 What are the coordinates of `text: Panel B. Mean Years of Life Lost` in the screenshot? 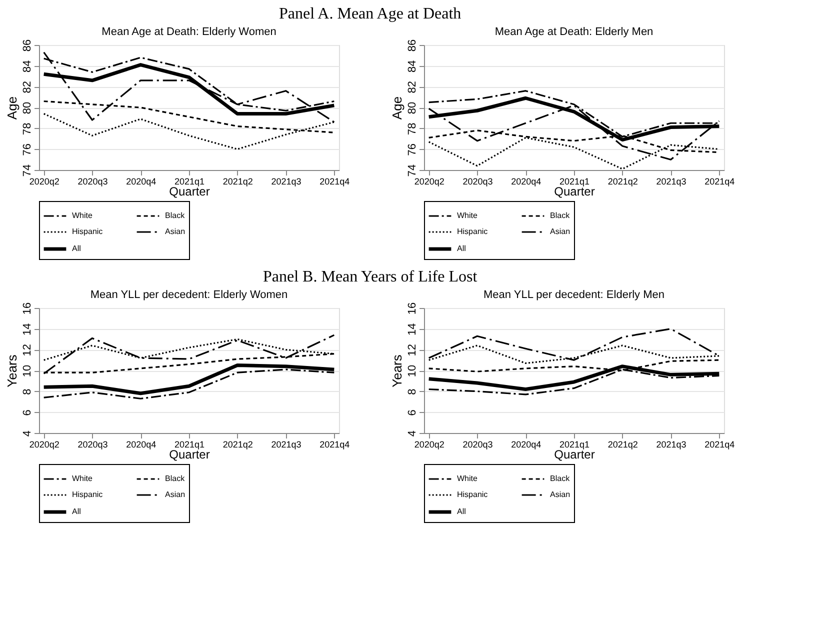 It's located at (370, 277).